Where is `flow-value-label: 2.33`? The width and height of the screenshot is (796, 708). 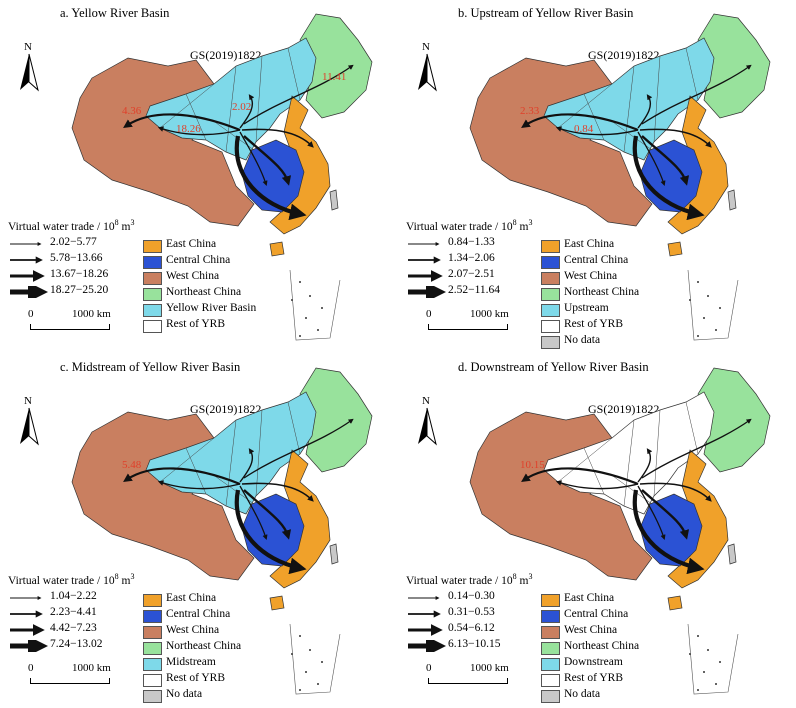 flow-value-label: 2.33 is located at coordinates (530, 111).